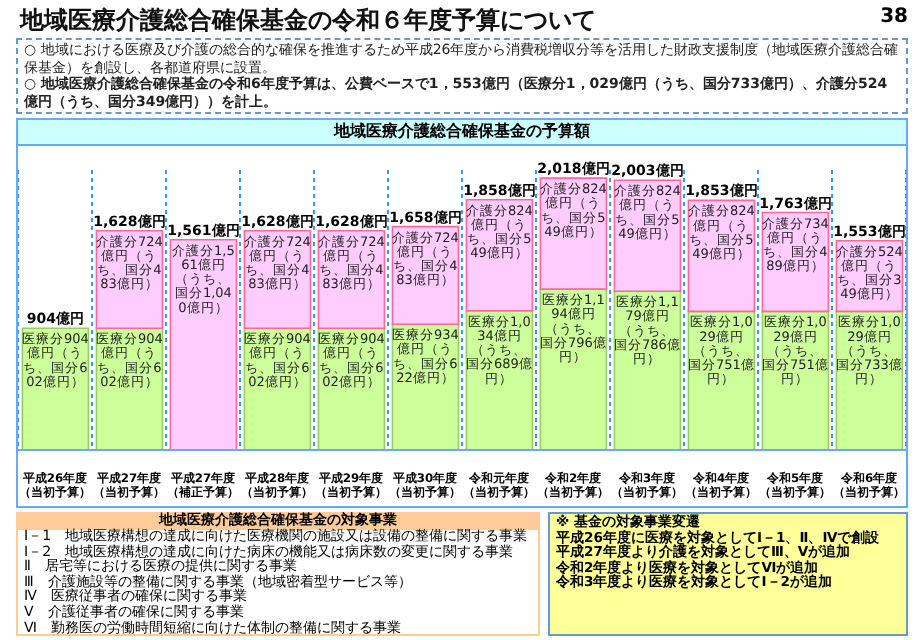 The width and height of the screenshot is (924, 640). I want to click on text: 38, so click(894, 17).